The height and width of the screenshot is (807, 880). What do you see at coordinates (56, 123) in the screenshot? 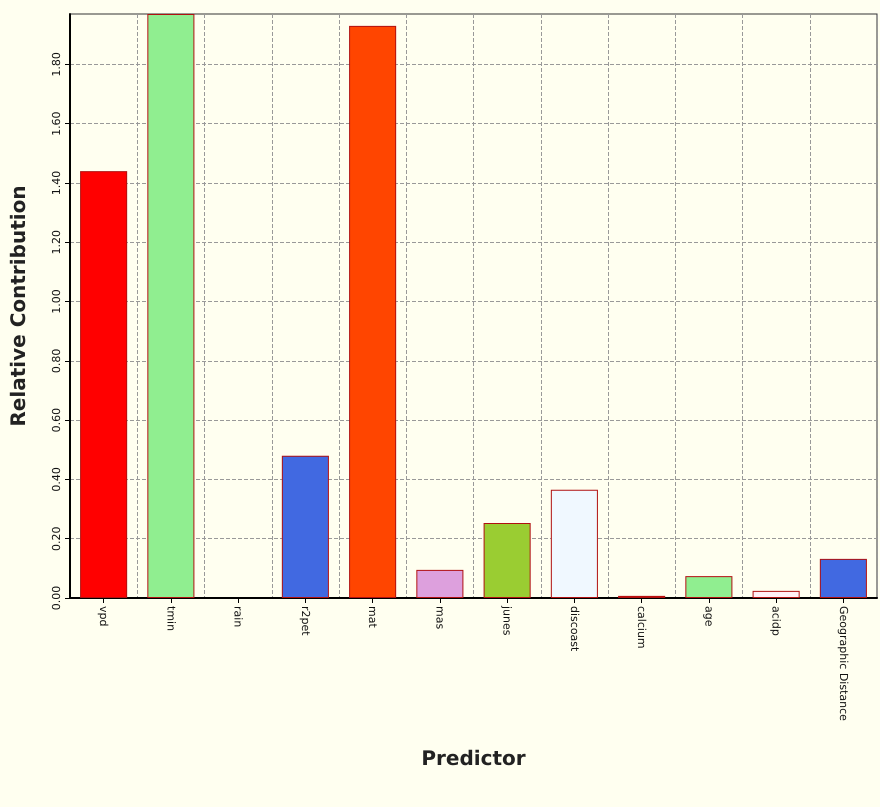
I see `y-tick-label: 1.60` at bounding box center [56, 123].